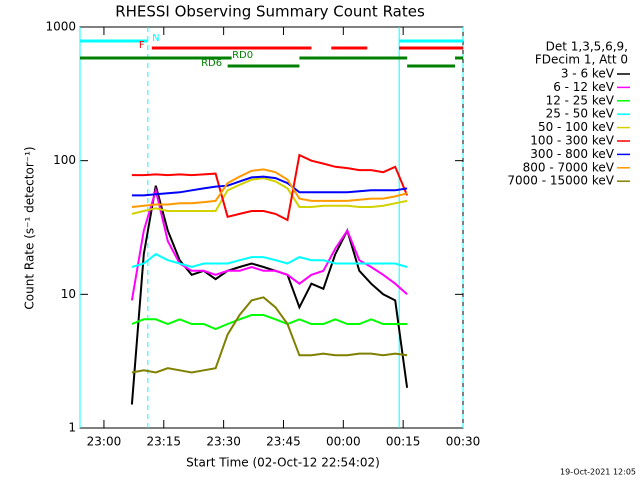  What do you see at coordinates (572, 154) in the screenshot?
I see `legend-label: 300 - 800 keV` at bounding box center [572, 154].